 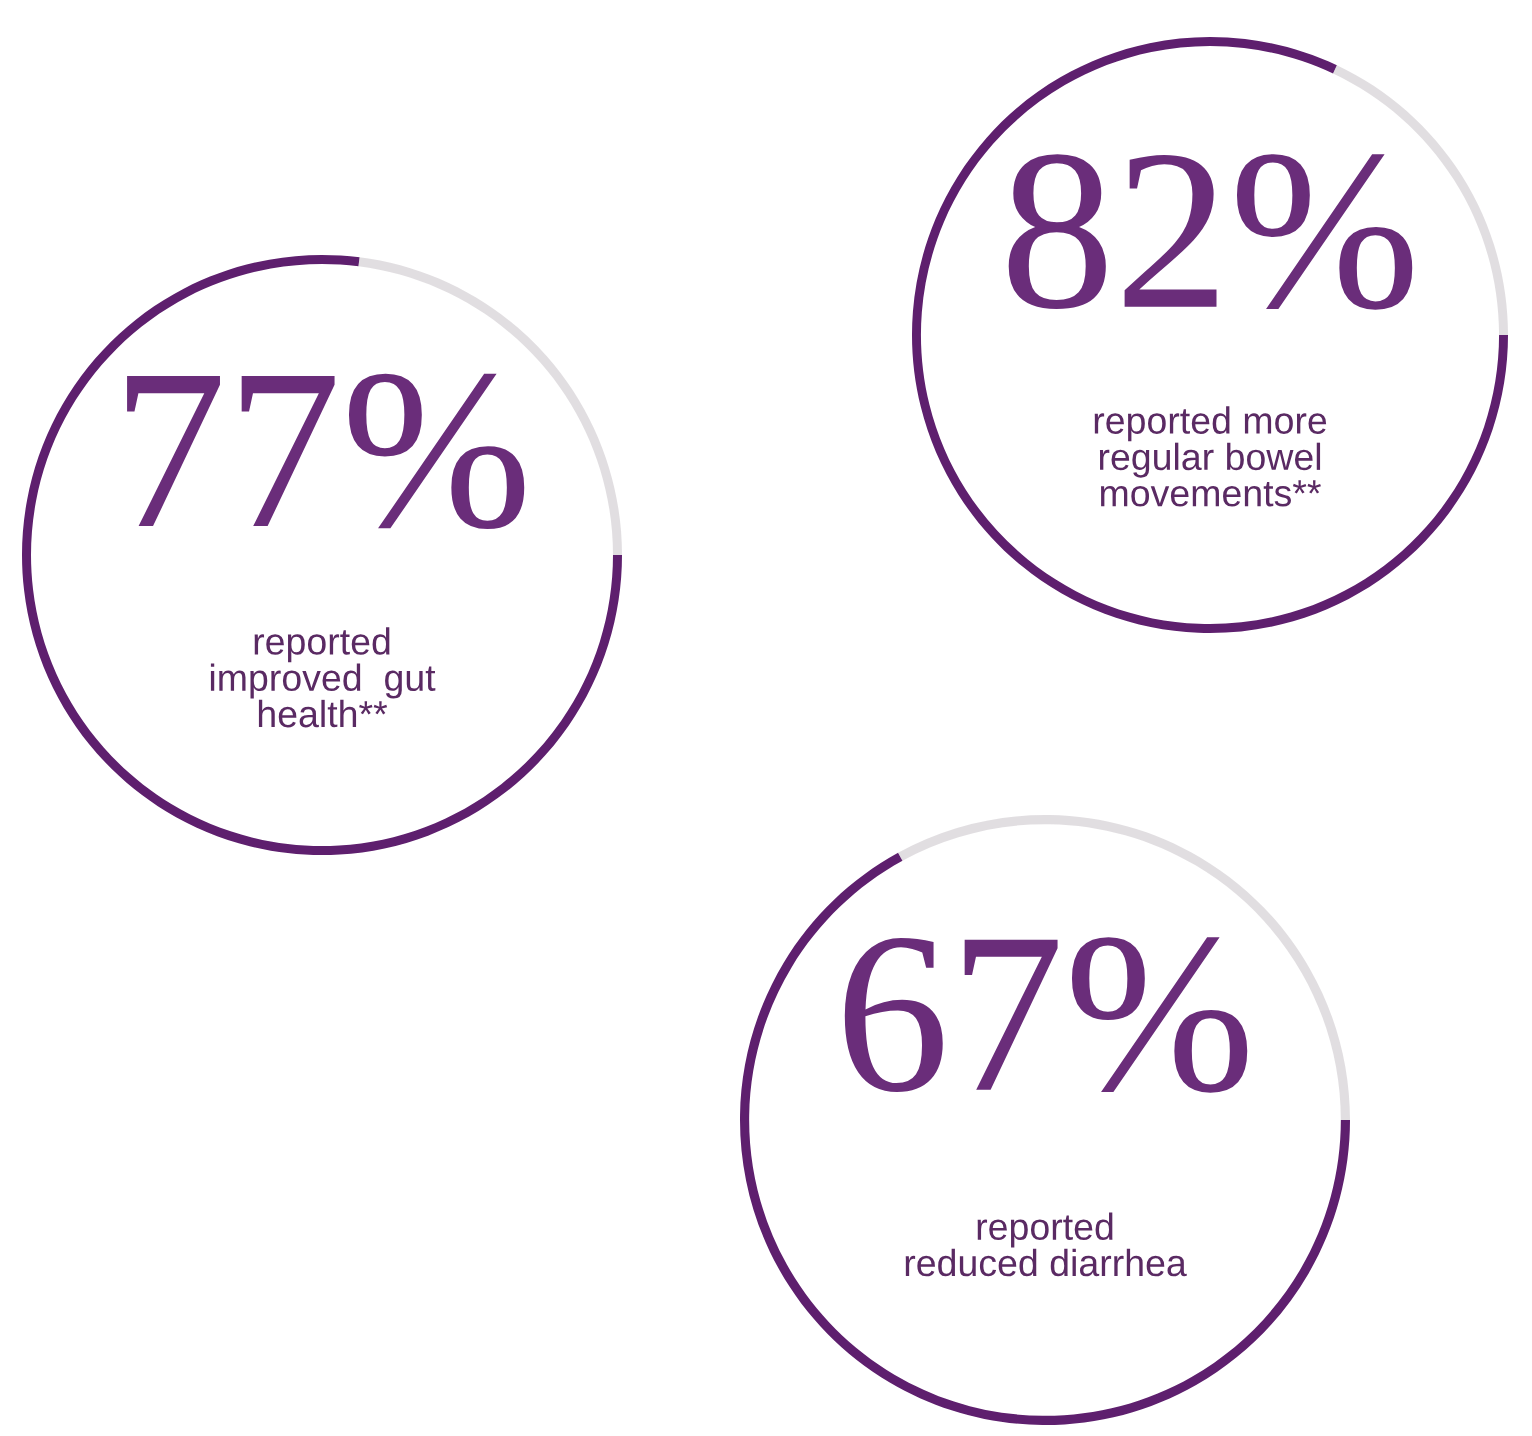 What do you see at coordinates (1210, 456) in the screenshot?
I see `text: reported more regular bowel movements**` at bounding box center [1210, 456].